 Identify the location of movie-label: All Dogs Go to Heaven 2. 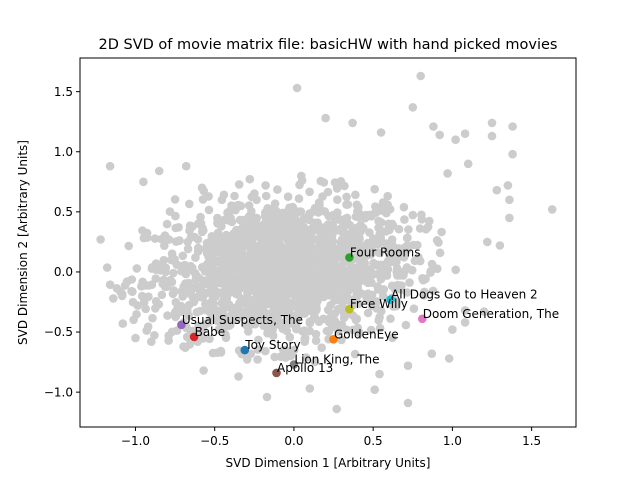
(464, 295).